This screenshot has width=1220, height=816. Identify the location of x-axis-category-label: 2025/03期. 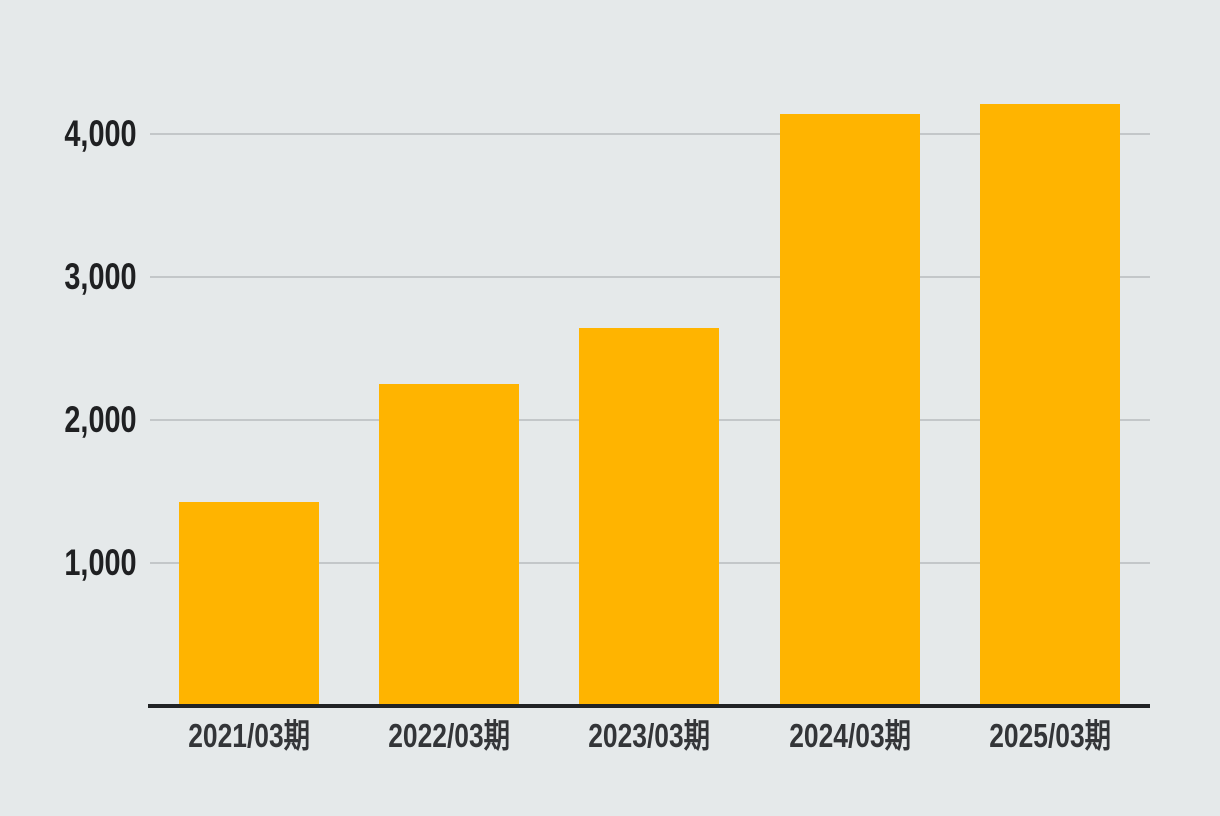
(1050, 736).